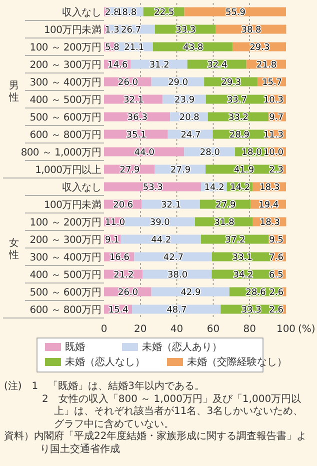  What do you see at coordinates (68, 170) in the screenshot?
I see `y-tick-label: 1,000万円以上` at bounding box center [68, 170].